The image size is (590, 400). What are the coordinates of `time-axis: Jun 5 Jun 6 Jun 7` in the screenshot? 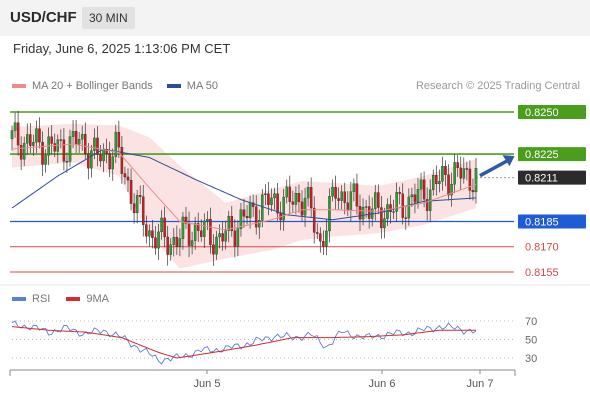 It's located at (262, 379).